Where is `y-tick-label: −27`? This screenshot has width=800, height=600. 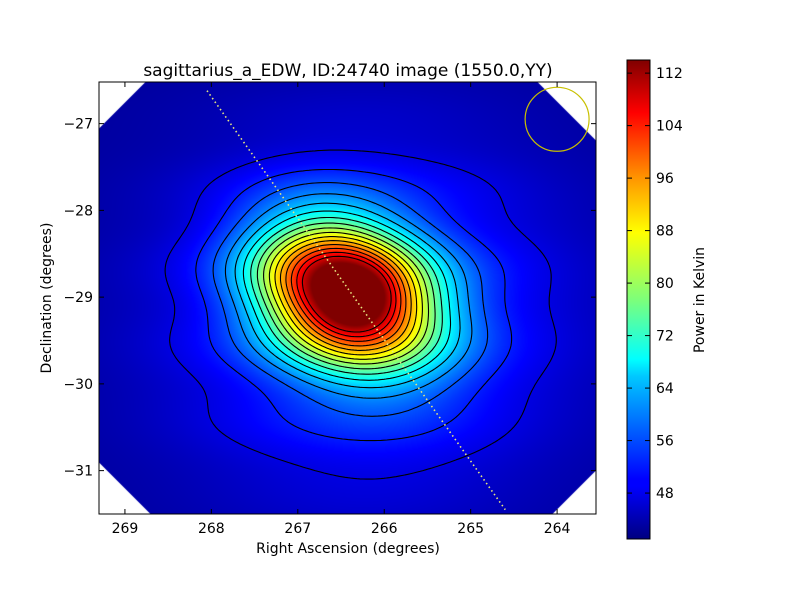
y-tick-label: −27 is located at coordinates (78, 125).